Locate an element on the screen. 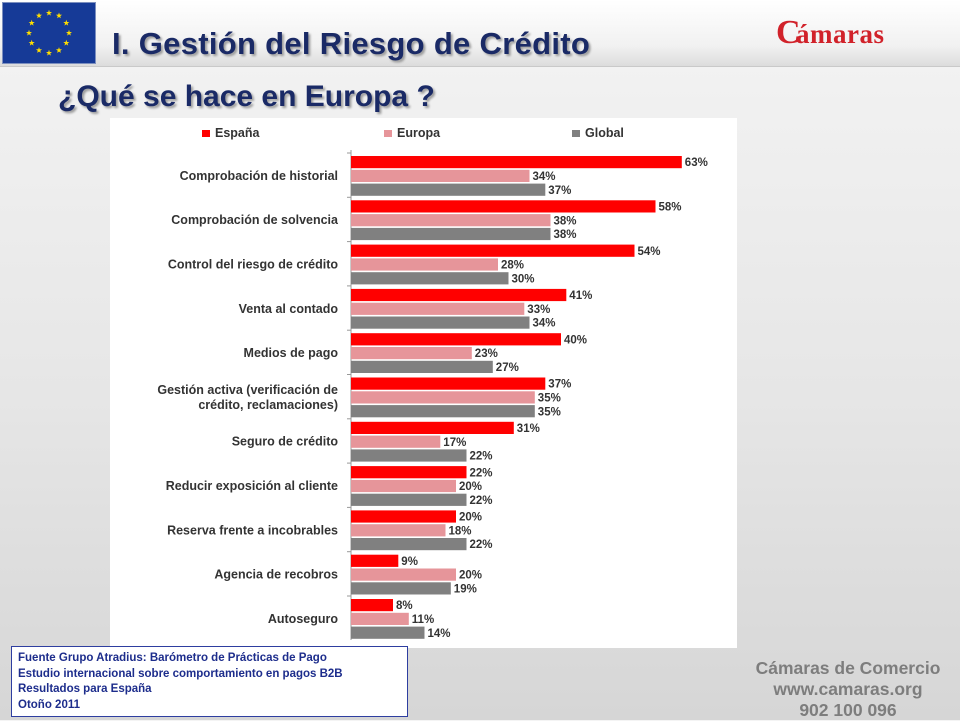 Image resolution: width=960 pixels, height=721 pixels. value-label: 54% is located at coordinates (649, 252).